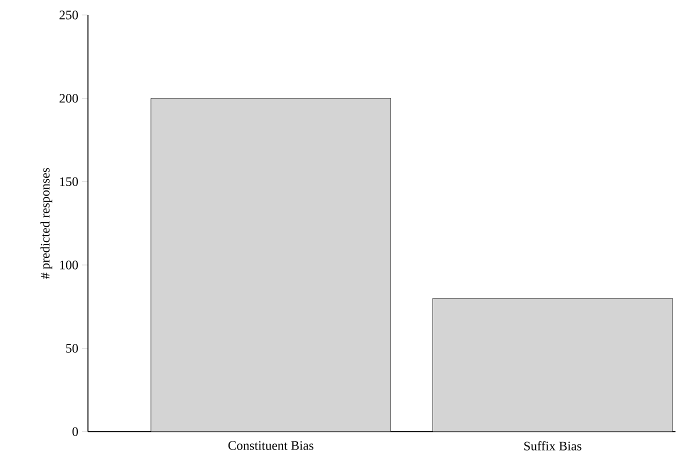 This screenshot has height=470, width=676. Describe the element at coordinates (69, 98) in the screenshot. I see `y-tick-label: 200` at that location.